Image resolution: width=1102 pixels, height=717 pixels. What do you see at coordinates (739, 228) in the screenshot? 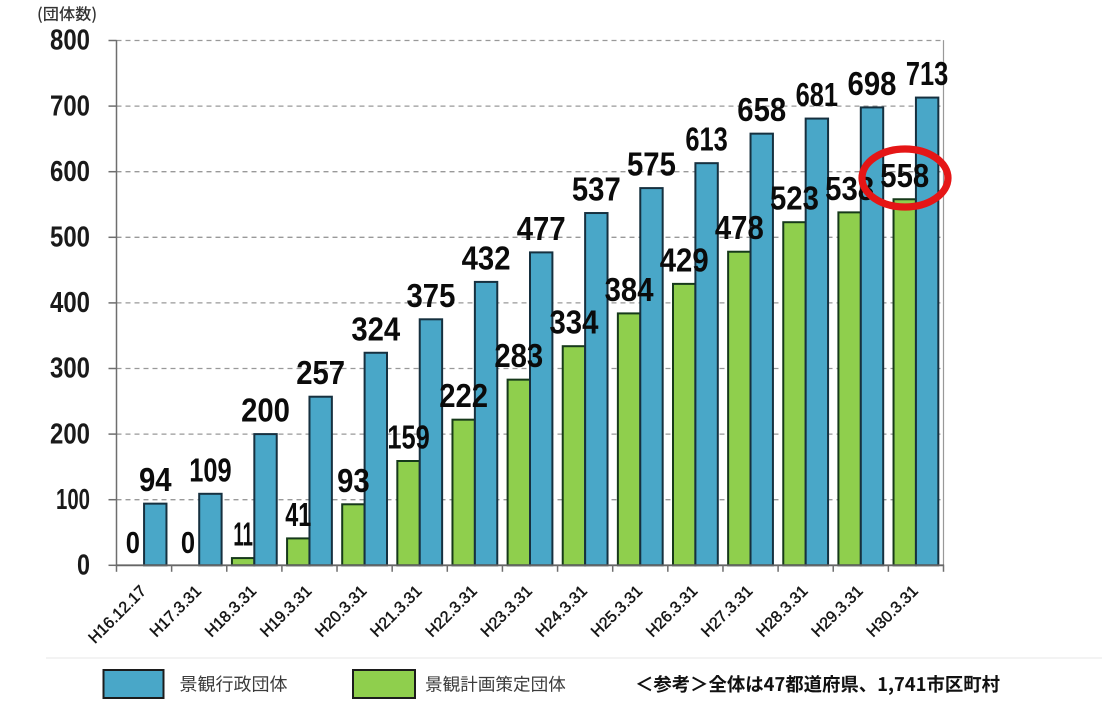
I see `svg-text: 478` at bounding box center [739, 228].